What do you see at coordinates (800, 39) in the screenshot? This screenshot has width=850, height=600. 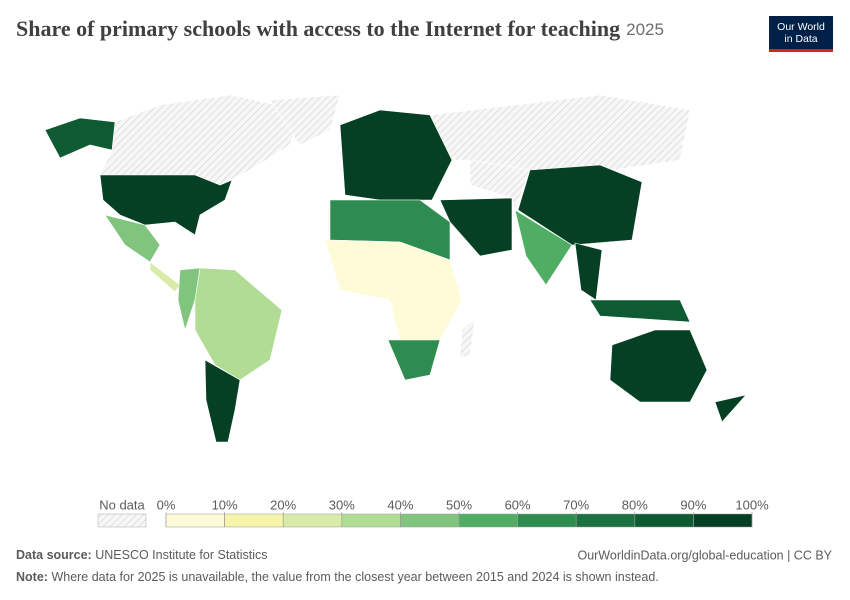 I see `logo-text: in Data` at bounding box center [800, 39].